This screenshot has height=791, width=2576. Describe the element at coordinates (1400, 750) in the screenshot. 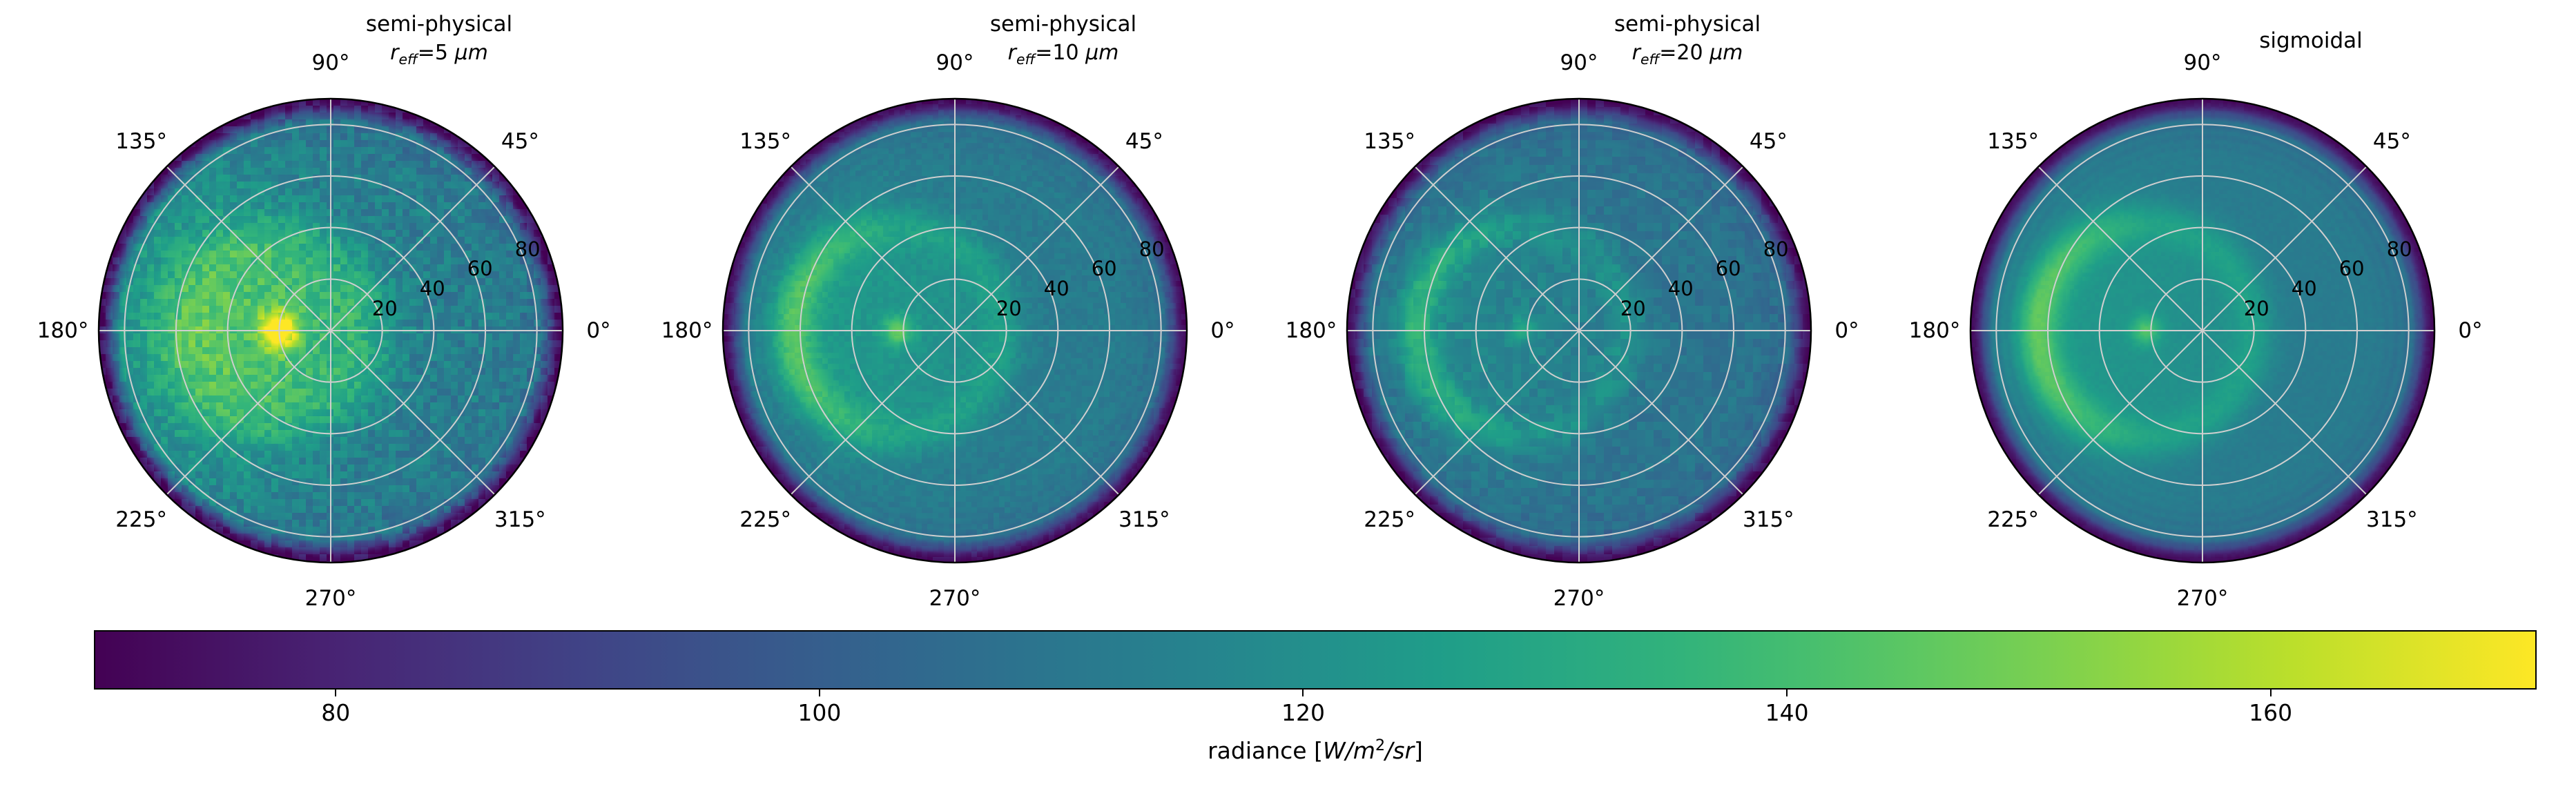

I see `cb-label-math2: /sr` at that location.